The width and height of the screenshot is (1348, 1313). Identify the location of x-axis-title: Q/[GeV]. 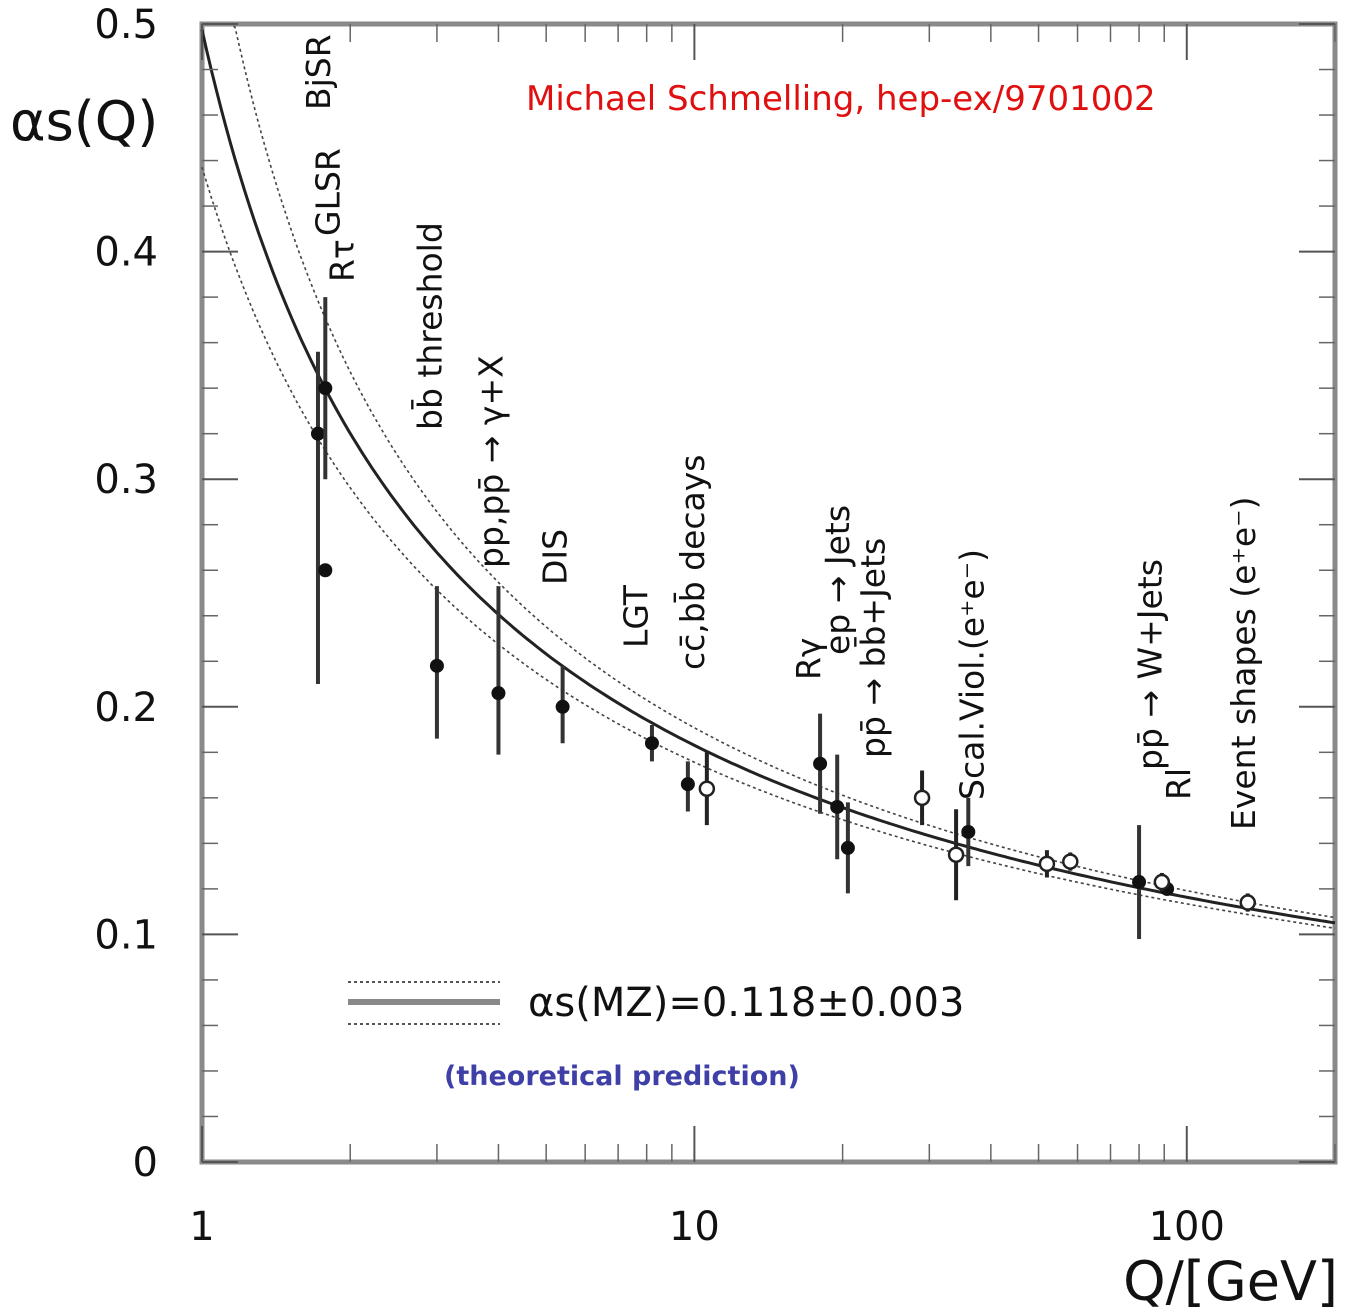
(1230, 1281).